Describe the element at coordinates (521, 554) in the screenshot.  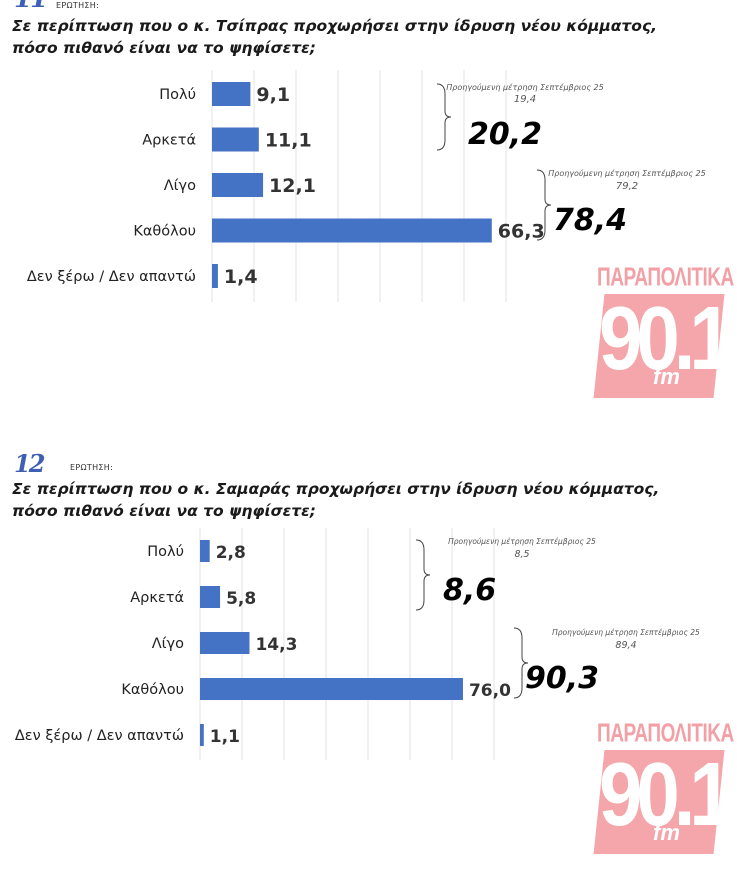
I see `previous-measurement-value: 8,5` at that location.